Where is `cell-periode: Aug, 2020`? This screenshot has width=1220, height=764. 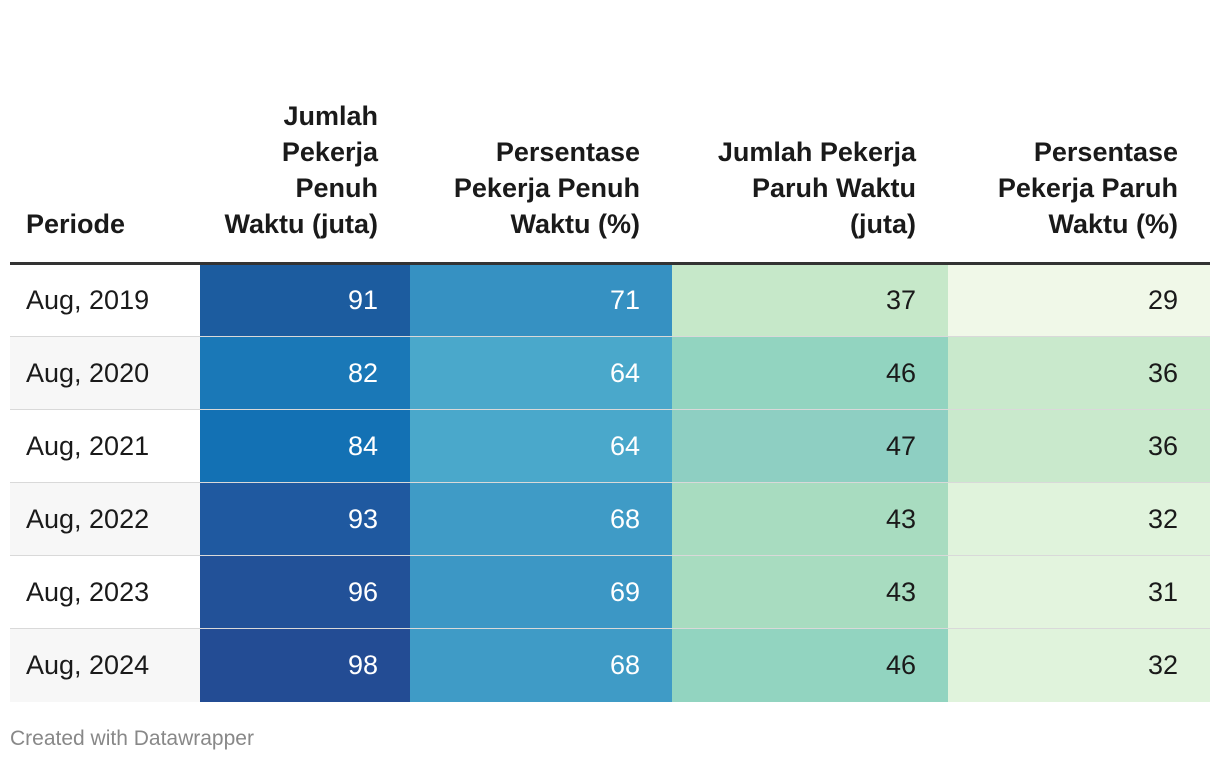
cell-periode: Aug, 2020 is located at coordinates (105, 373).